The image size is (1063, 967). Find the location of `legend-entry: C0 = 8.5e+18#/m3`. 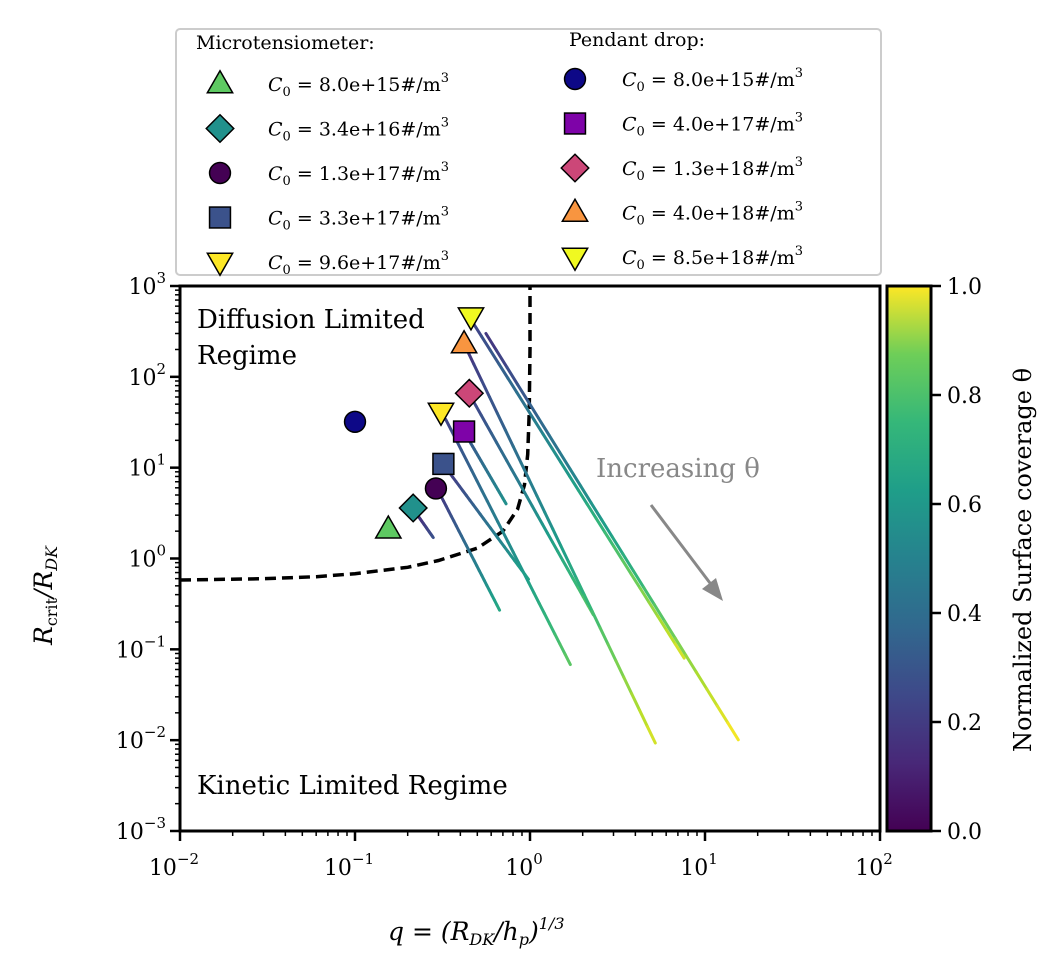

legend-entry: C0 = 8.5e+18#/m3 is located at coordinates (682, 258).